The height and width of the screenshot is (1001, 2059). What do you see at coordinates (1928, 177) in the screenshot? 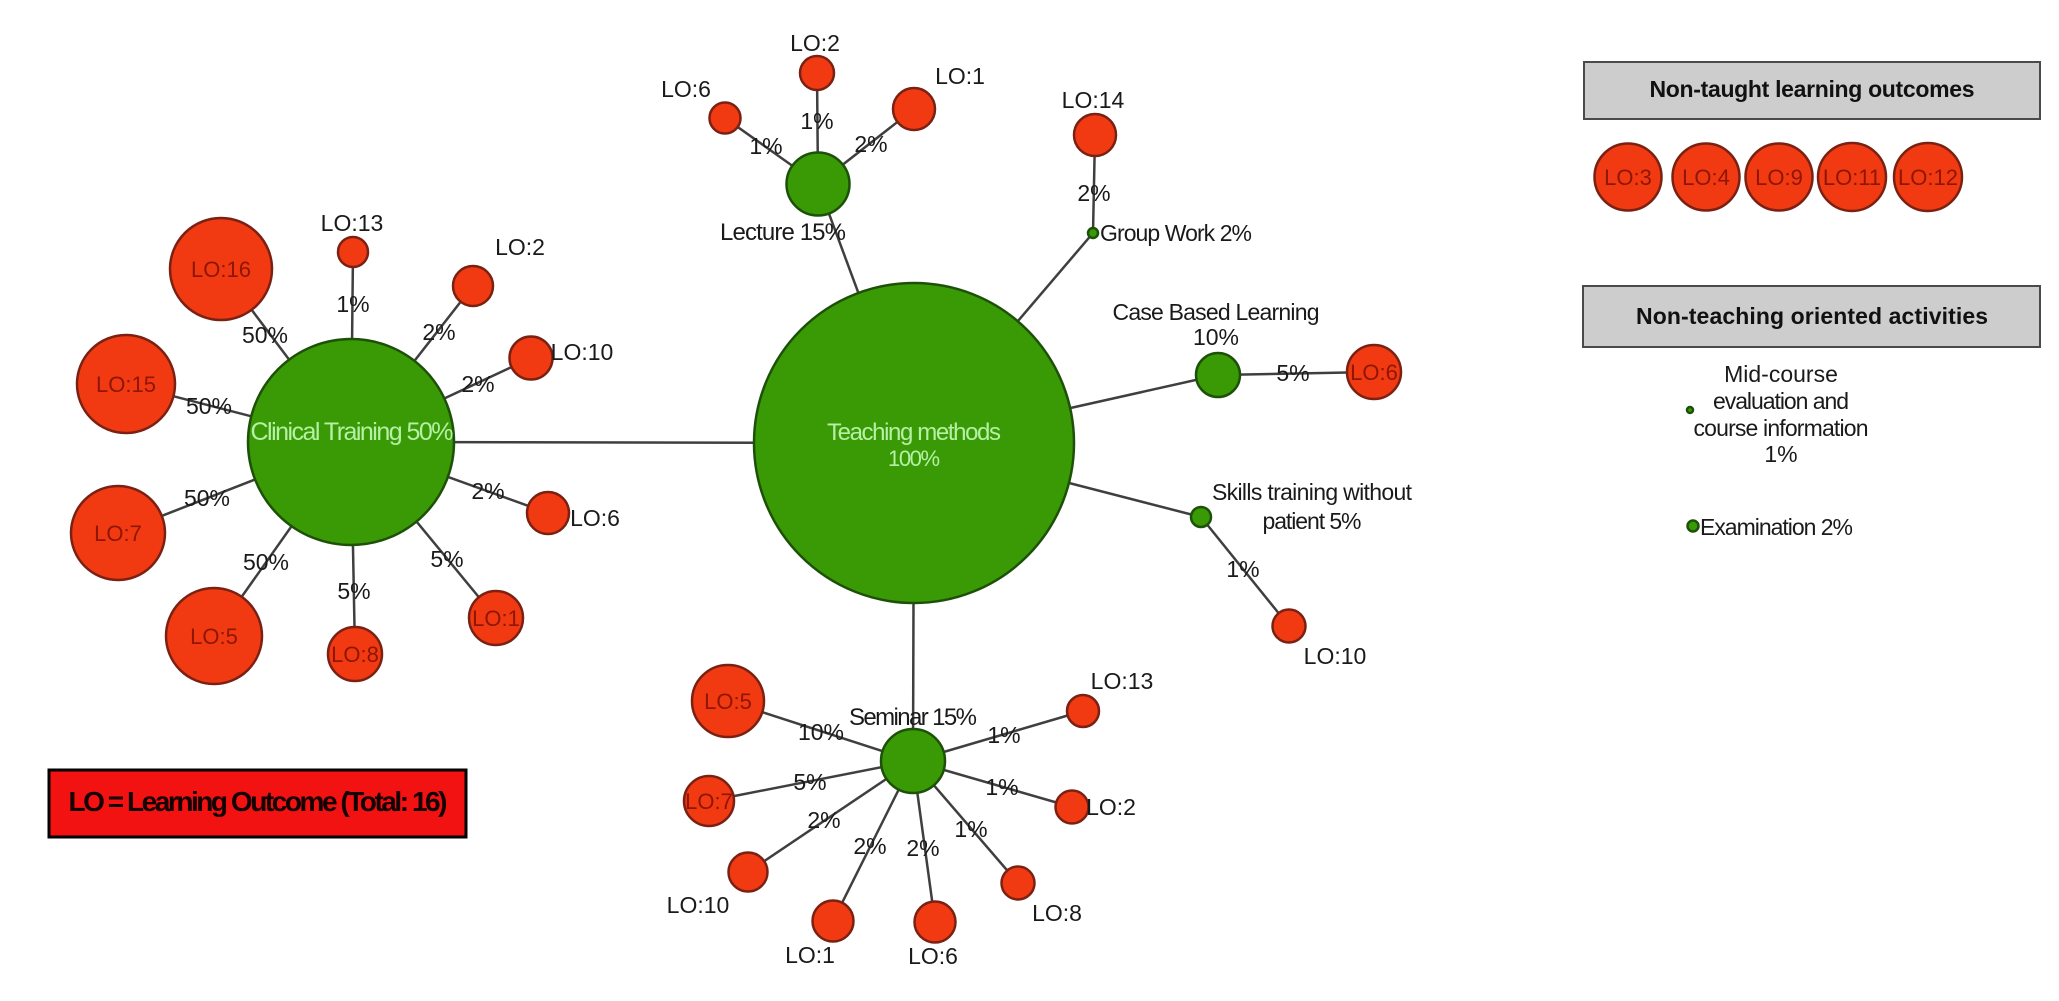
I see `svg-text: LO:12` at bounding box center [1928, 177].